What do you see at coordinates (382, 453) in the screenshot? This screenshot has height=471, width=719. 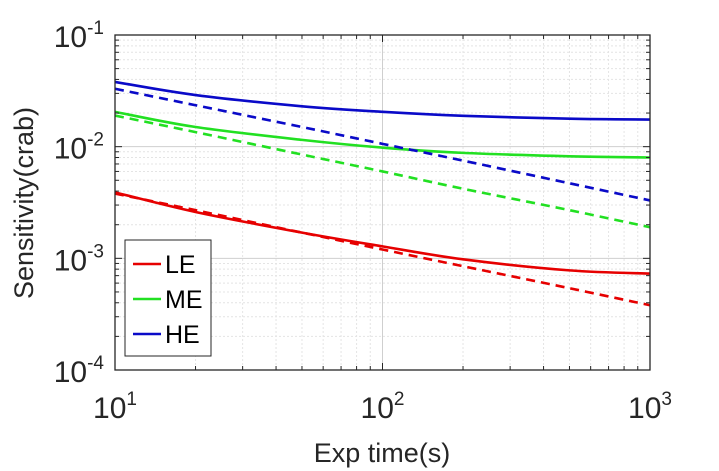 I see `x-axis-label: Exp time(s)` at bounding box center [382, 453].